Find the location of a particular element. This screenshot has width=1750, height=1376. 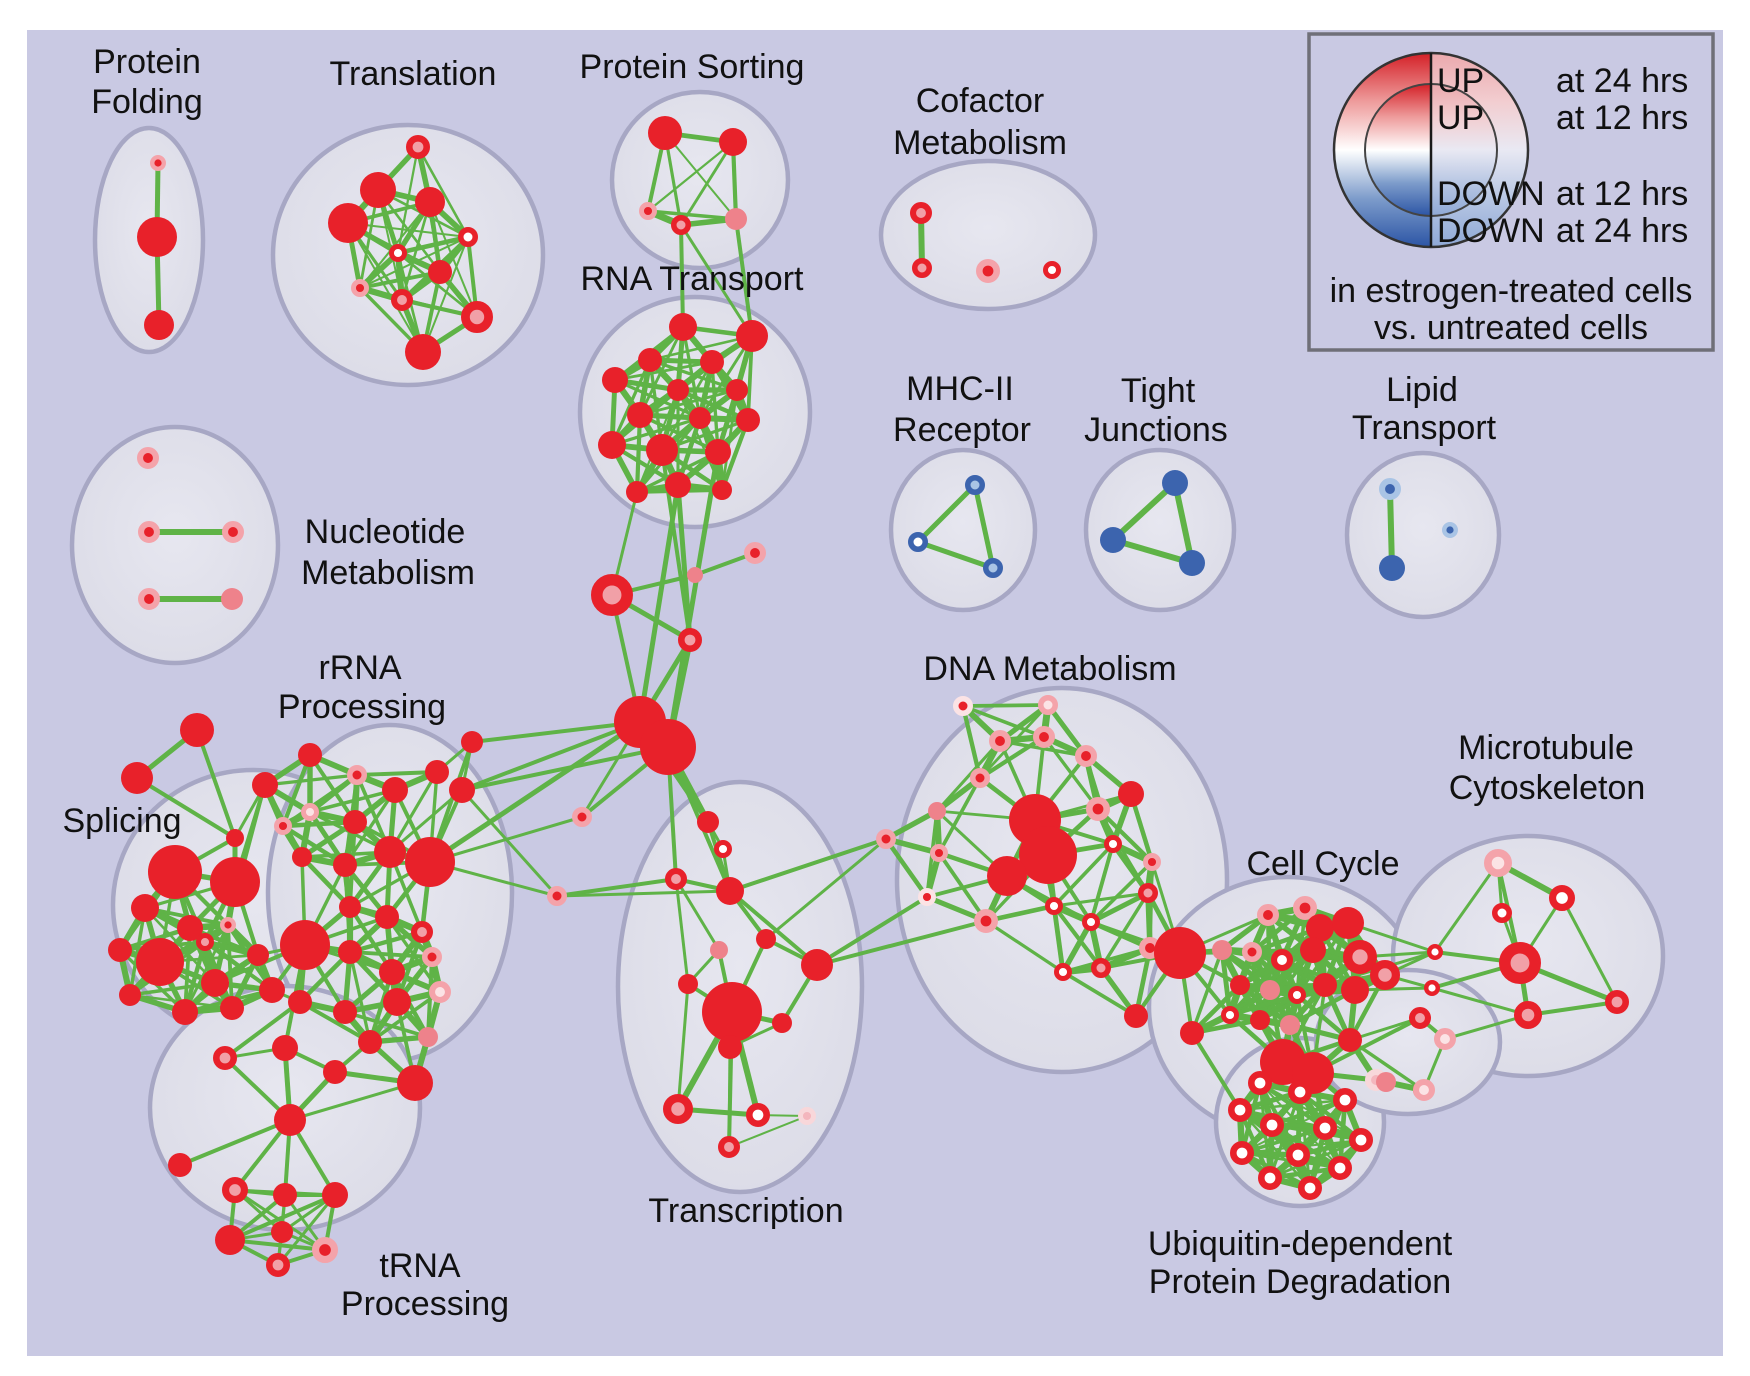

legend-circle-inner-left is located at coordinates (1398, 150).